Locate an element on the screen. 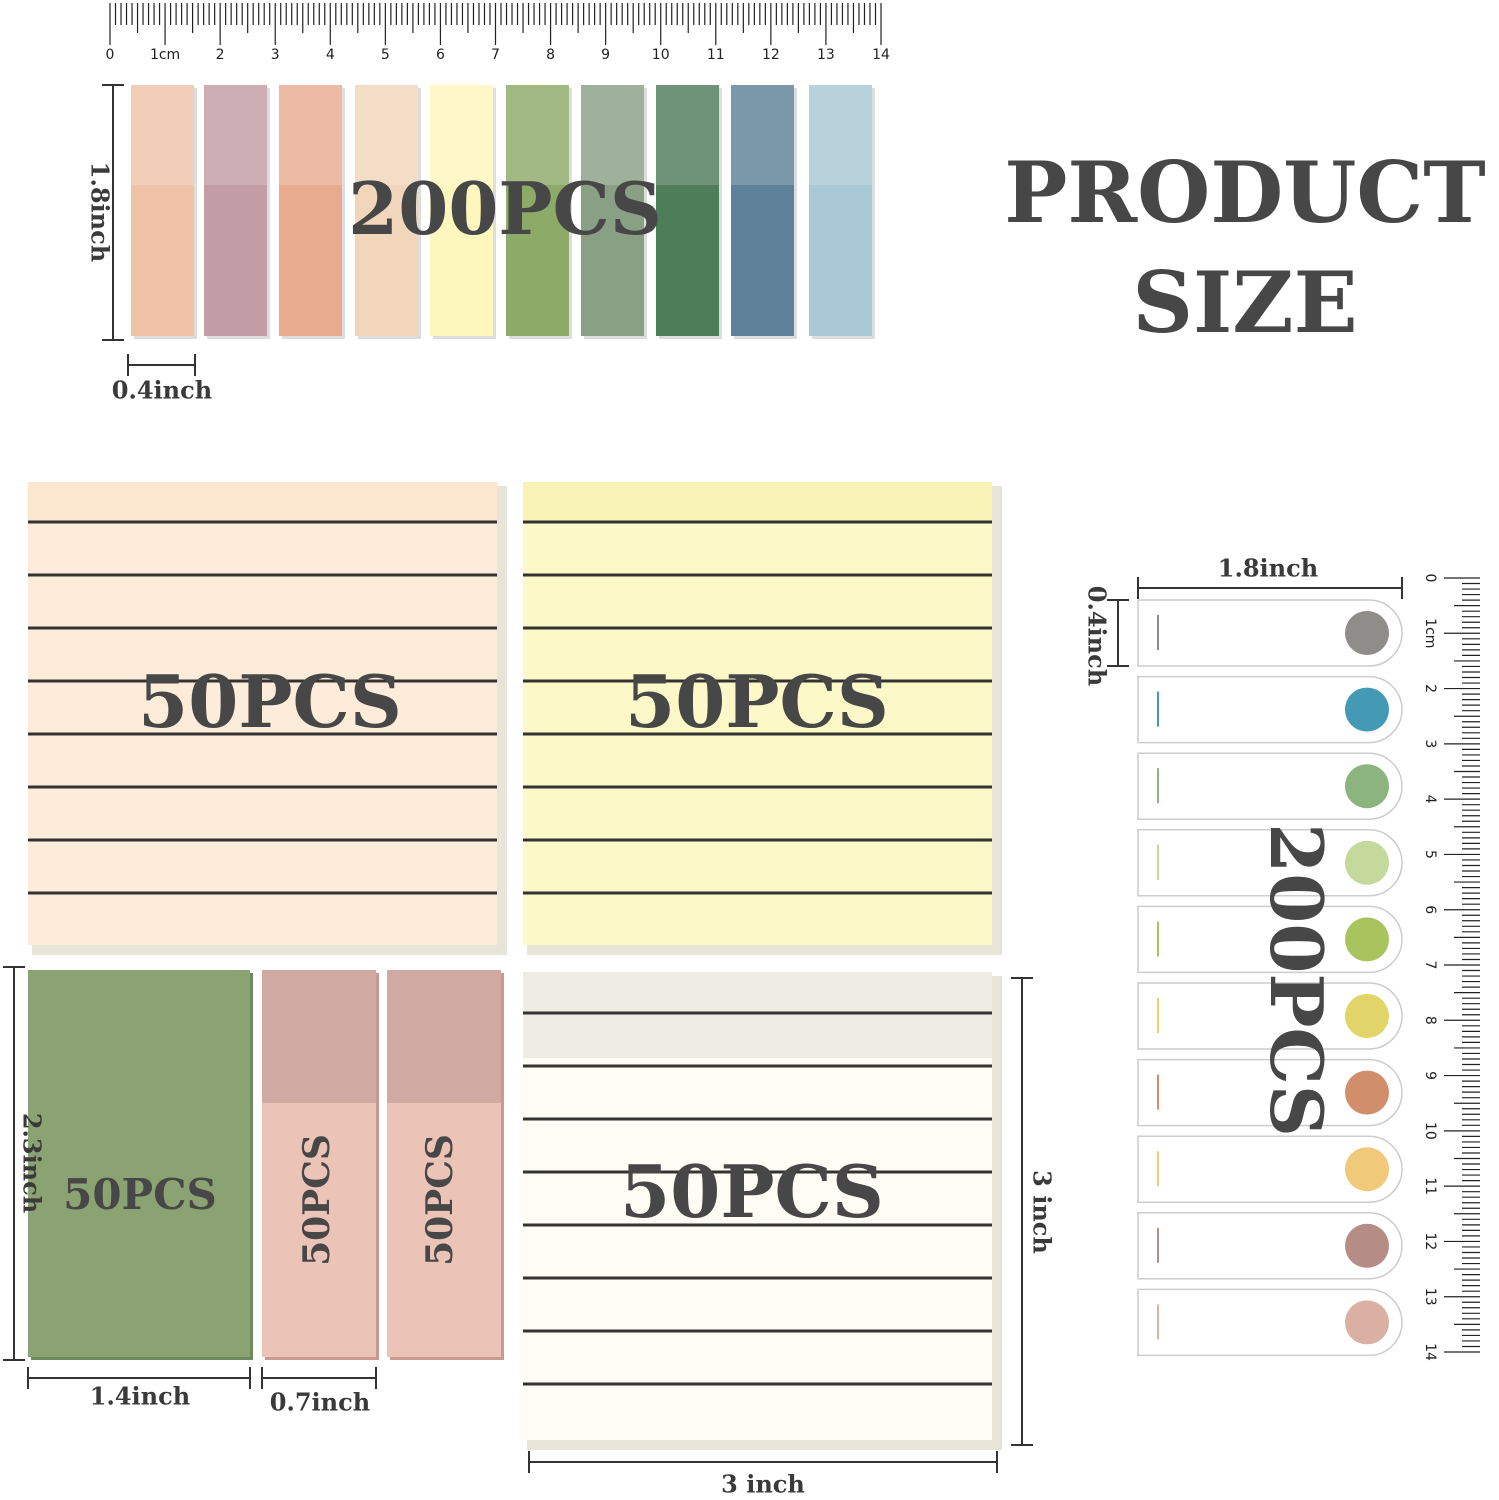 The height and width of the screenshot is (1500, 1499). dimension-label: 2.3inch is located at coordinates (32, 1163).